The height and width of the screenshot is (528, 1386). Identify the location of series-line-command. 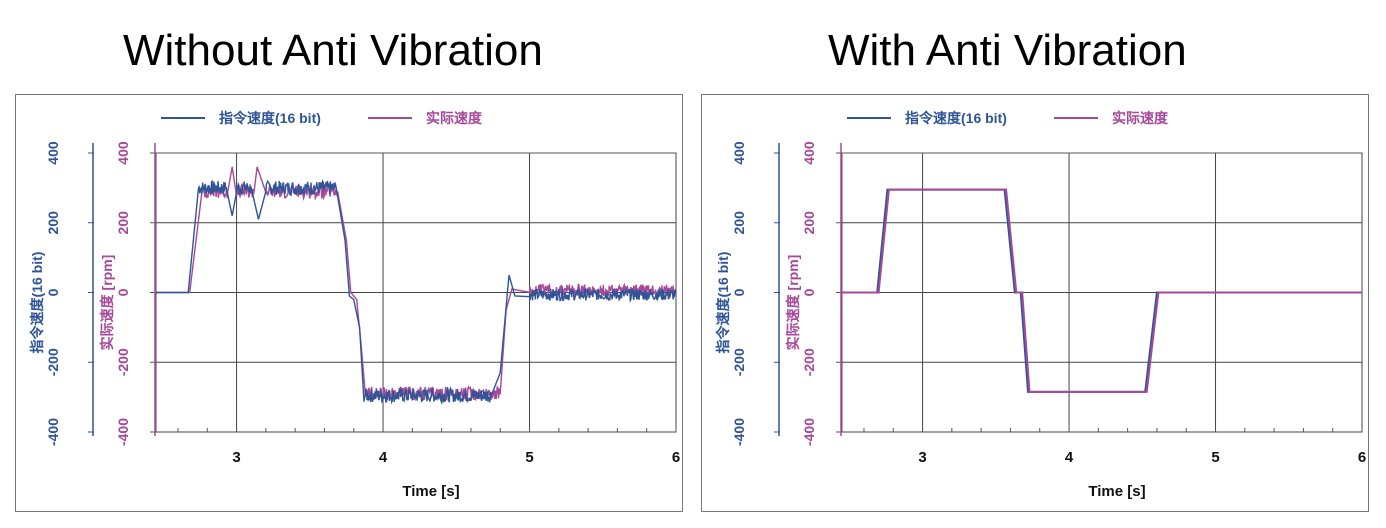
(1102, 290).